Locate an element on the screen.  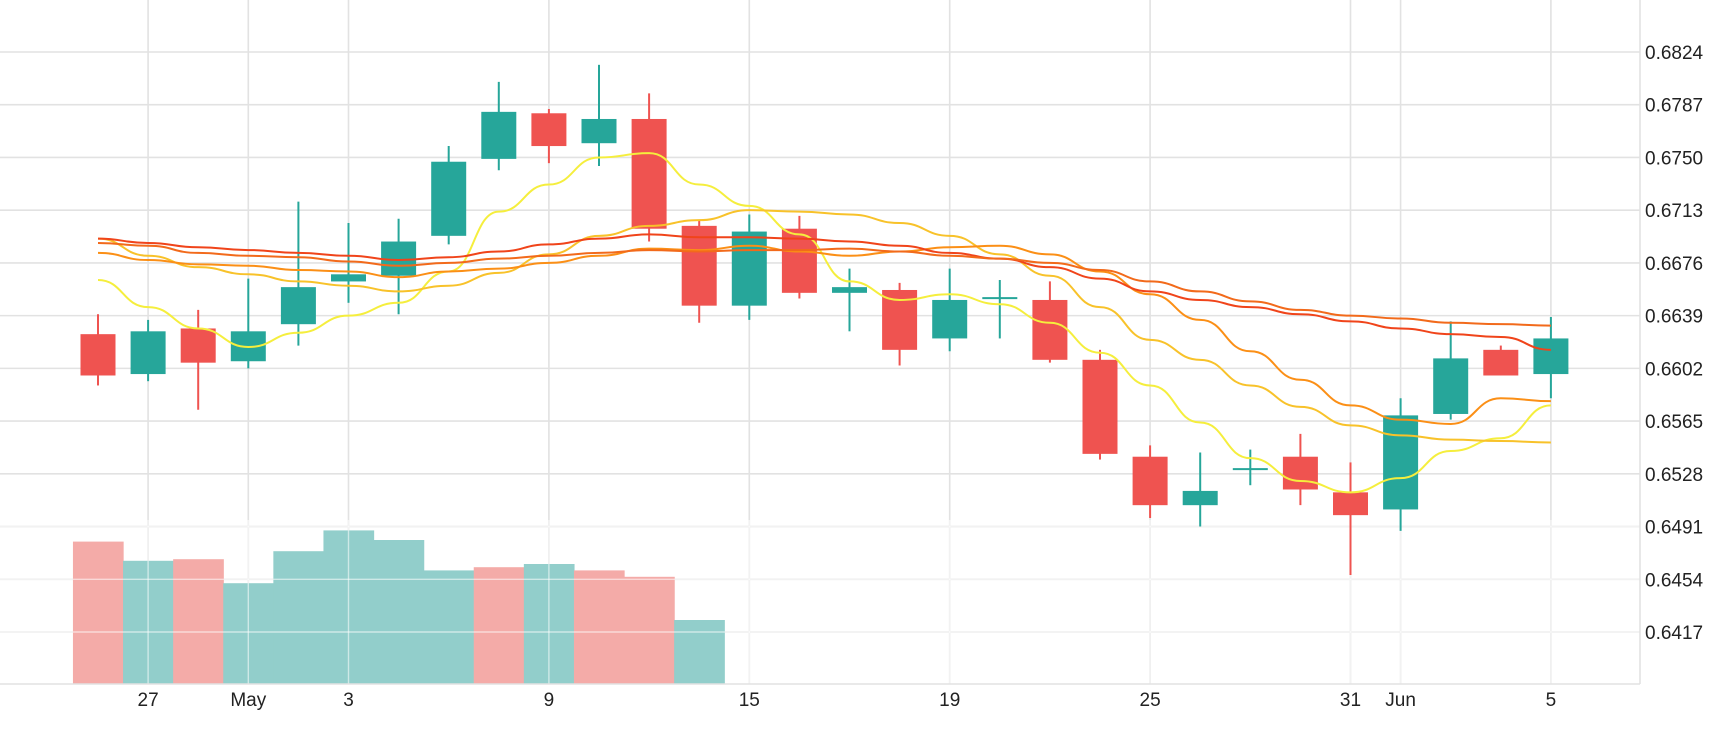
y-tick-label: 0.6787 is located at coordinates (1674, 106).